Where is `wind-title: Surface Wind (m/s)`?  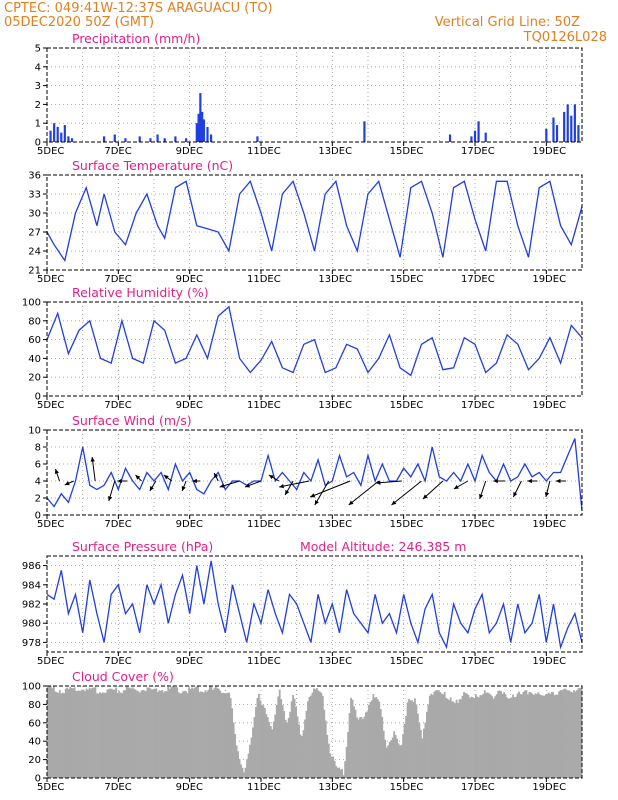
wind-title: Surface Wind (m/s) is located at coordinates (132, 420).